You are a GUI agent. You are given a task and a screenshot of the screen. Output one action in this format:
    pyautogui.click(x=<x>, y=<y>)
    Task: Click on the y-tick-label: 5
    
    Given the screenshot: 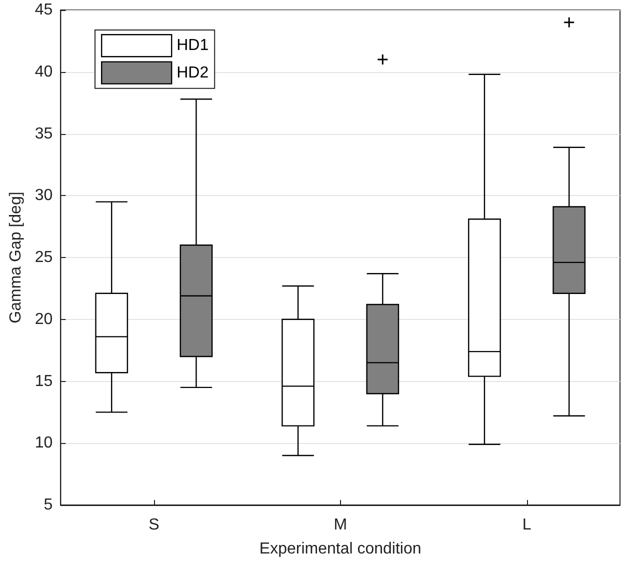 What is the action you would take?
    pyautogui.click(x=48, y=505)
    